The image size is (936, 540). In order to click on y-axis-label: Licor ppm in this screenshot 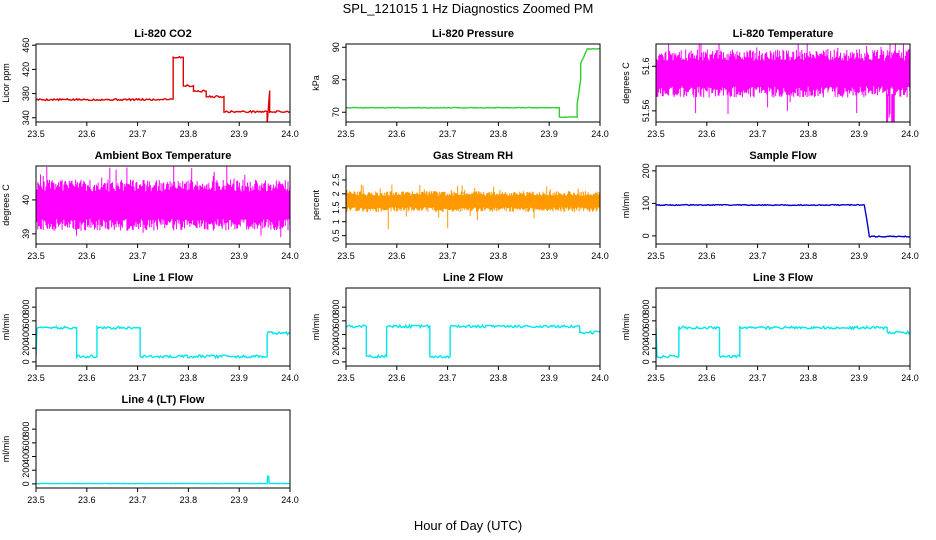, I will do `click(6, 83)`.